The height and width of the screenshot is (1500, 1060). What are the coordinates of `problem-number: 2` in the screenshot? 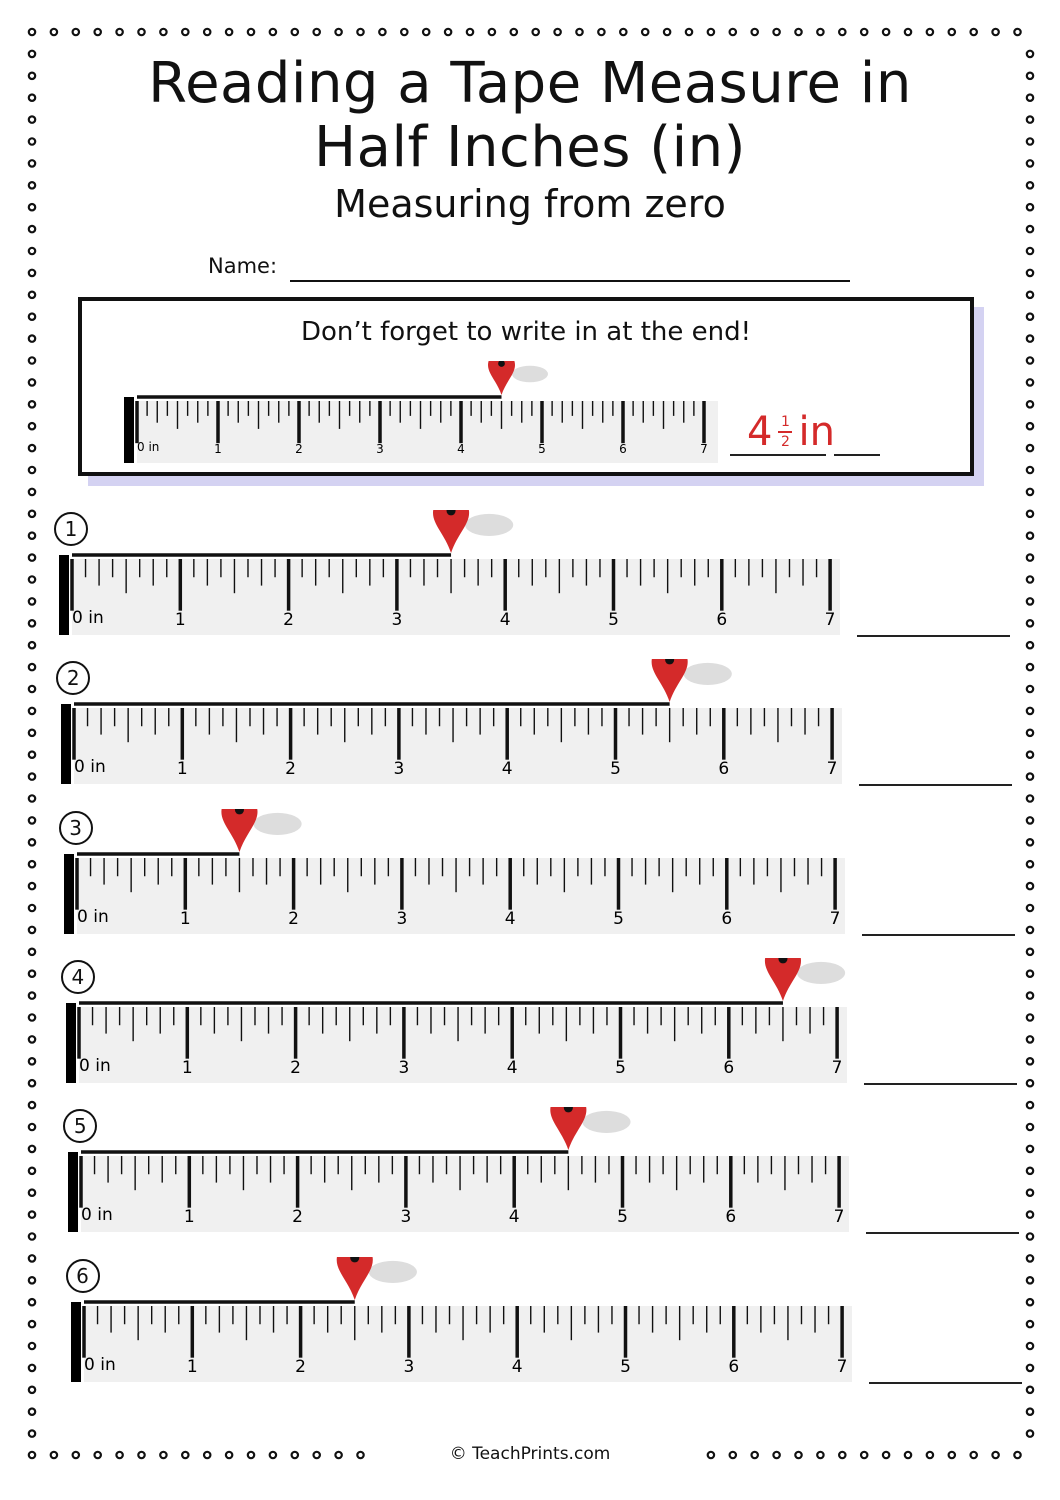 It's located at (73, 678).